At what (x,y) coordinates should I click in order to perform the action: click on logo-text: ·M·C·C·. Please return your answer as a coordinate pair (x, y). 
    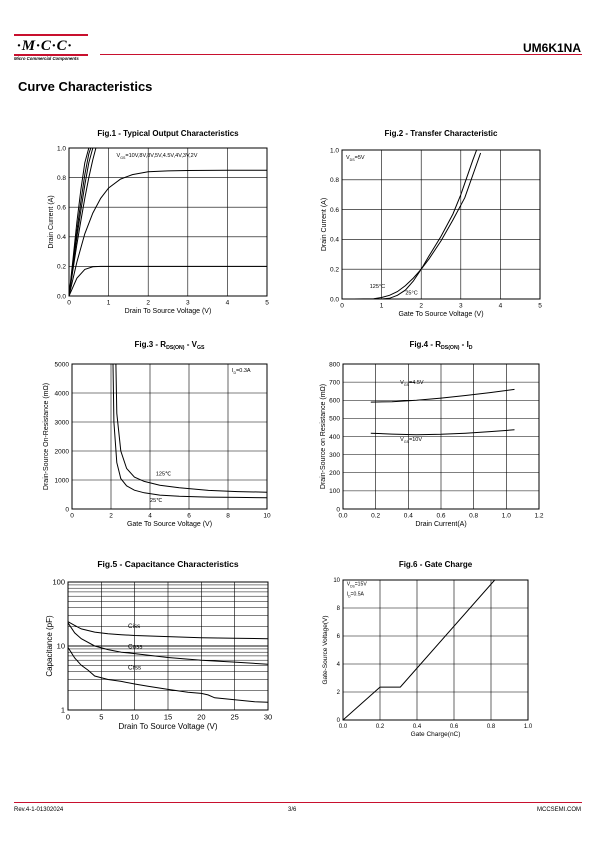
    Looking at the image, I should click on (45, 46).